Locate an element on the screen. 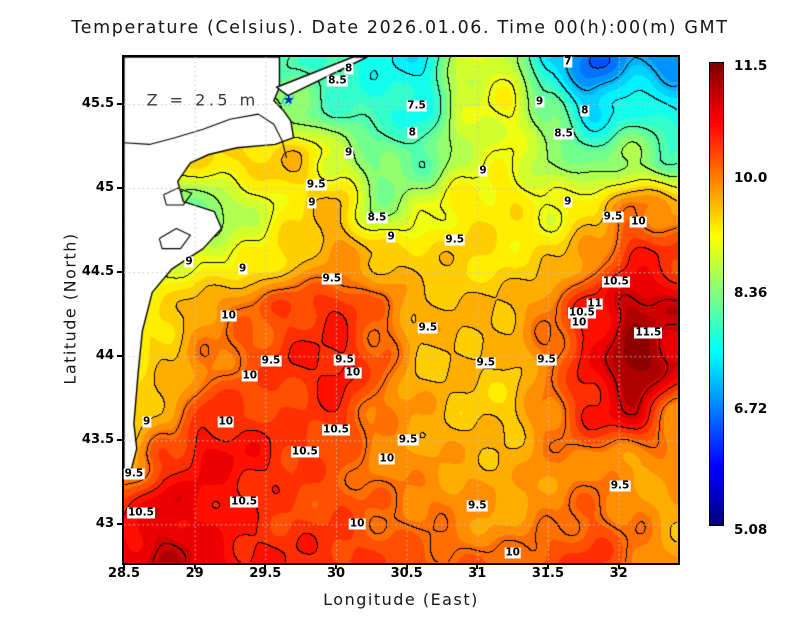 The height and width of the screenshot is (618, 800). colorbar-tick-label: 6.72 is located at coordinates (751, 408).